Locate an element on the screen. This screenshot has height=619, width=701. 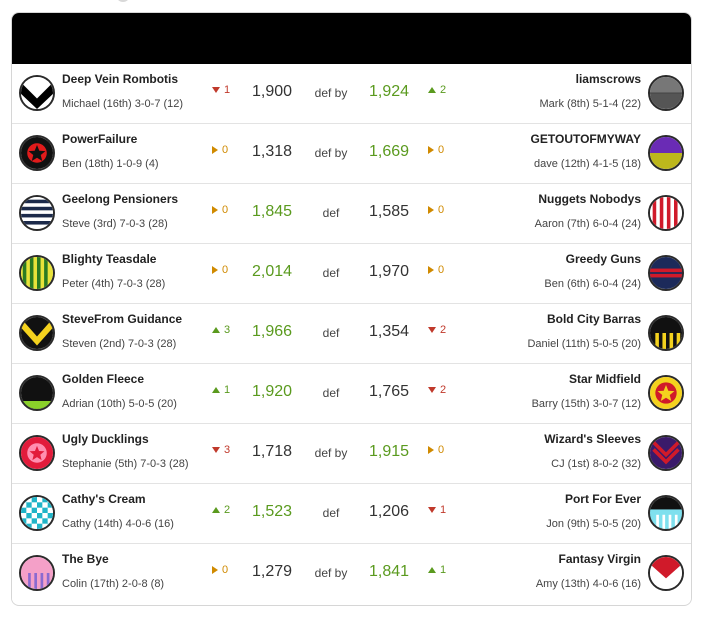
away-coach-record: Ben (6th) 6-0-4 (24) is located at coordinates (592, 284).